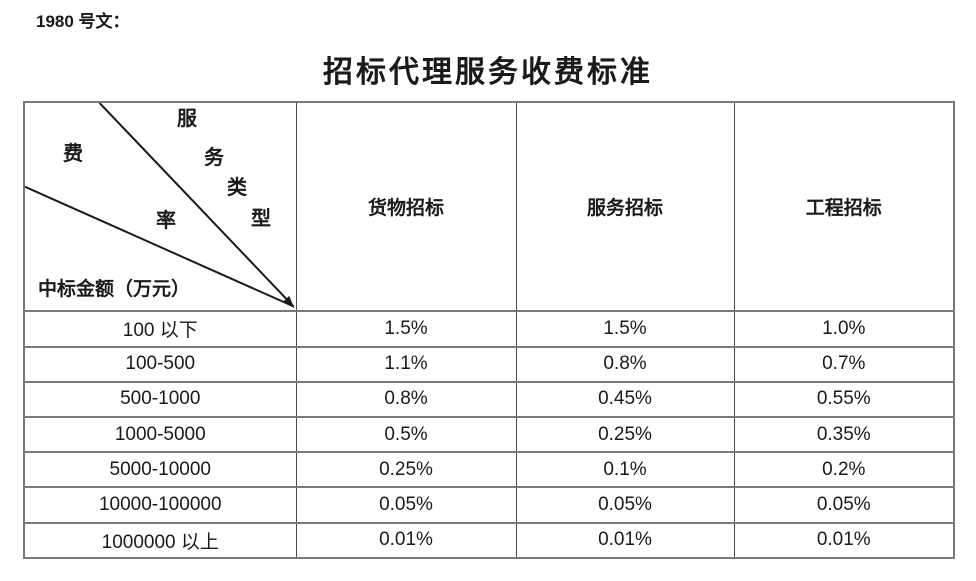 This screenshot has width=976, height=581. I want to click on amount-range-cell: 1000000 以上, so click(160, 540).